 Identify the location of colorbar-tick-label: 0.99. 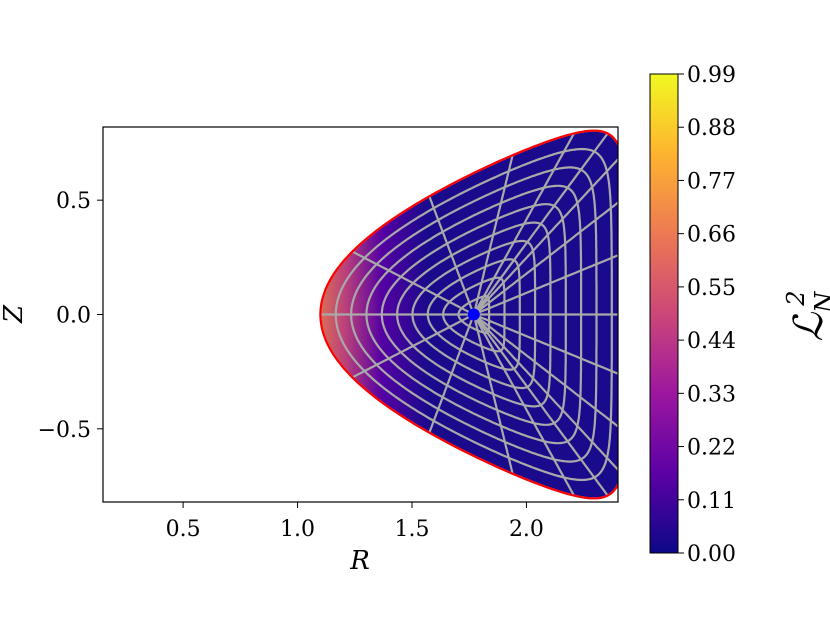
(711, 75).